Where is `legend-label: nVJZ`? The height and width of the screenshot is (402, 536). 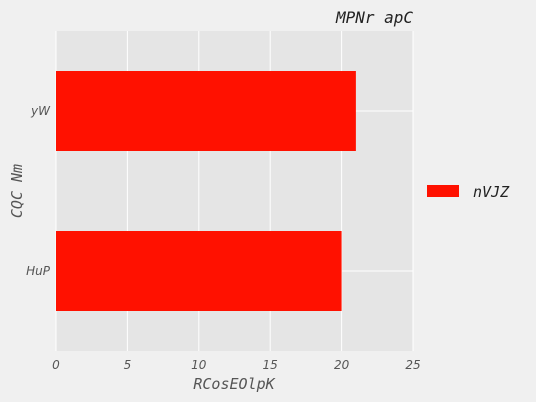
legend-label: nVJZ is located at coordinates (491, 192).